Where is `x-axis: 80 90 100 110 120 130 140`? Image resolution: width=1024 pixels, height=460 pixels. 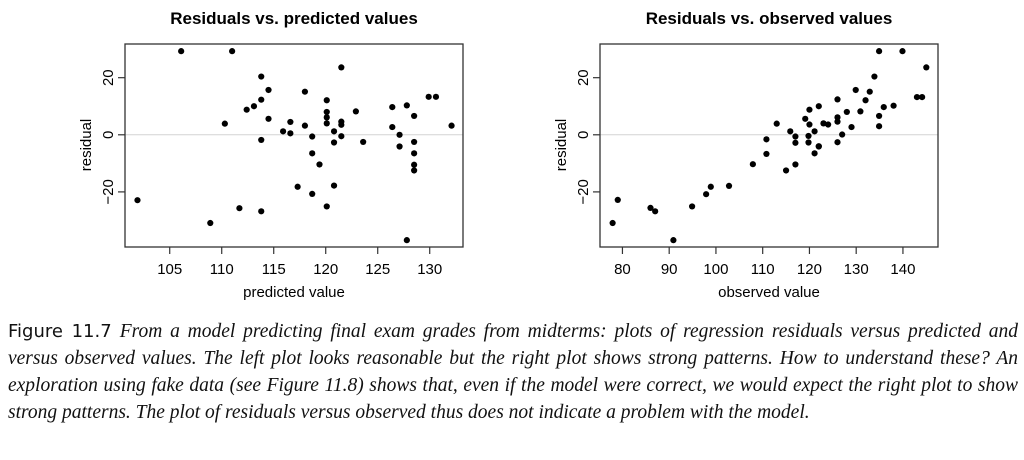
x-axis: 80 90 100 110 120 130 140 is located at coordinates (764, 262).